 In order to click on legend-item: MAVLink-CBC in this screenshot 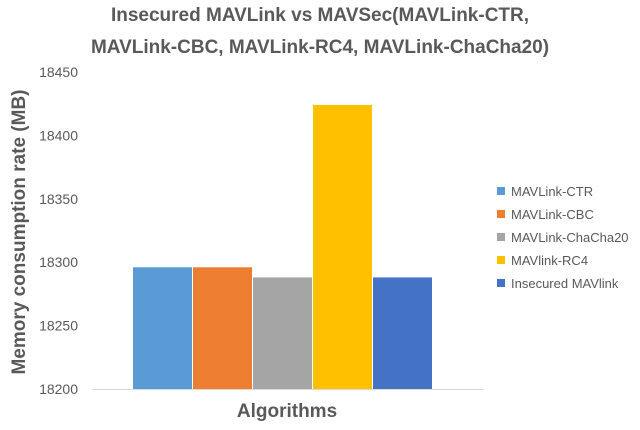, I will do `click(545, 214)`.